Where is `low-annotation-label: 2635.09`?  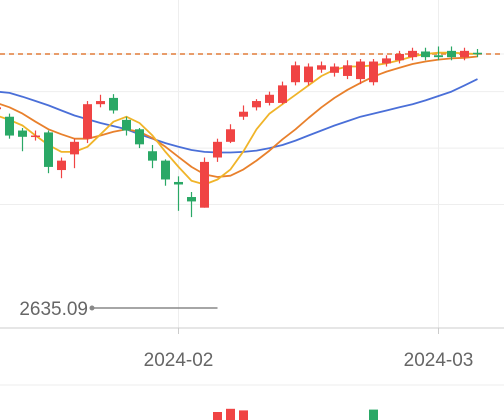 low-annotation-label: 2635.09 is located at coordinates (53, 309).